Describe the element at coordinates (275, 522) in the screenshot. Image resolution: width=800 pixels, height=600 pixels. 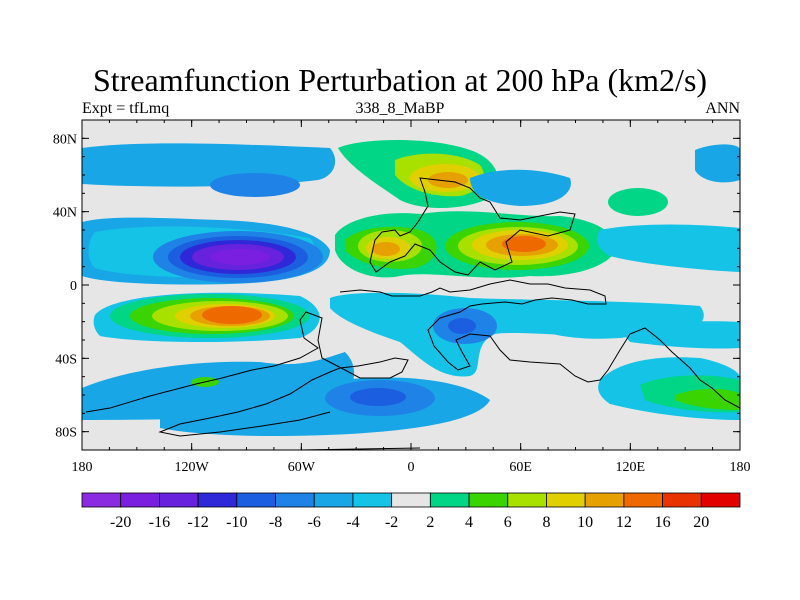
I see `colorbar-label: -8` at that location.